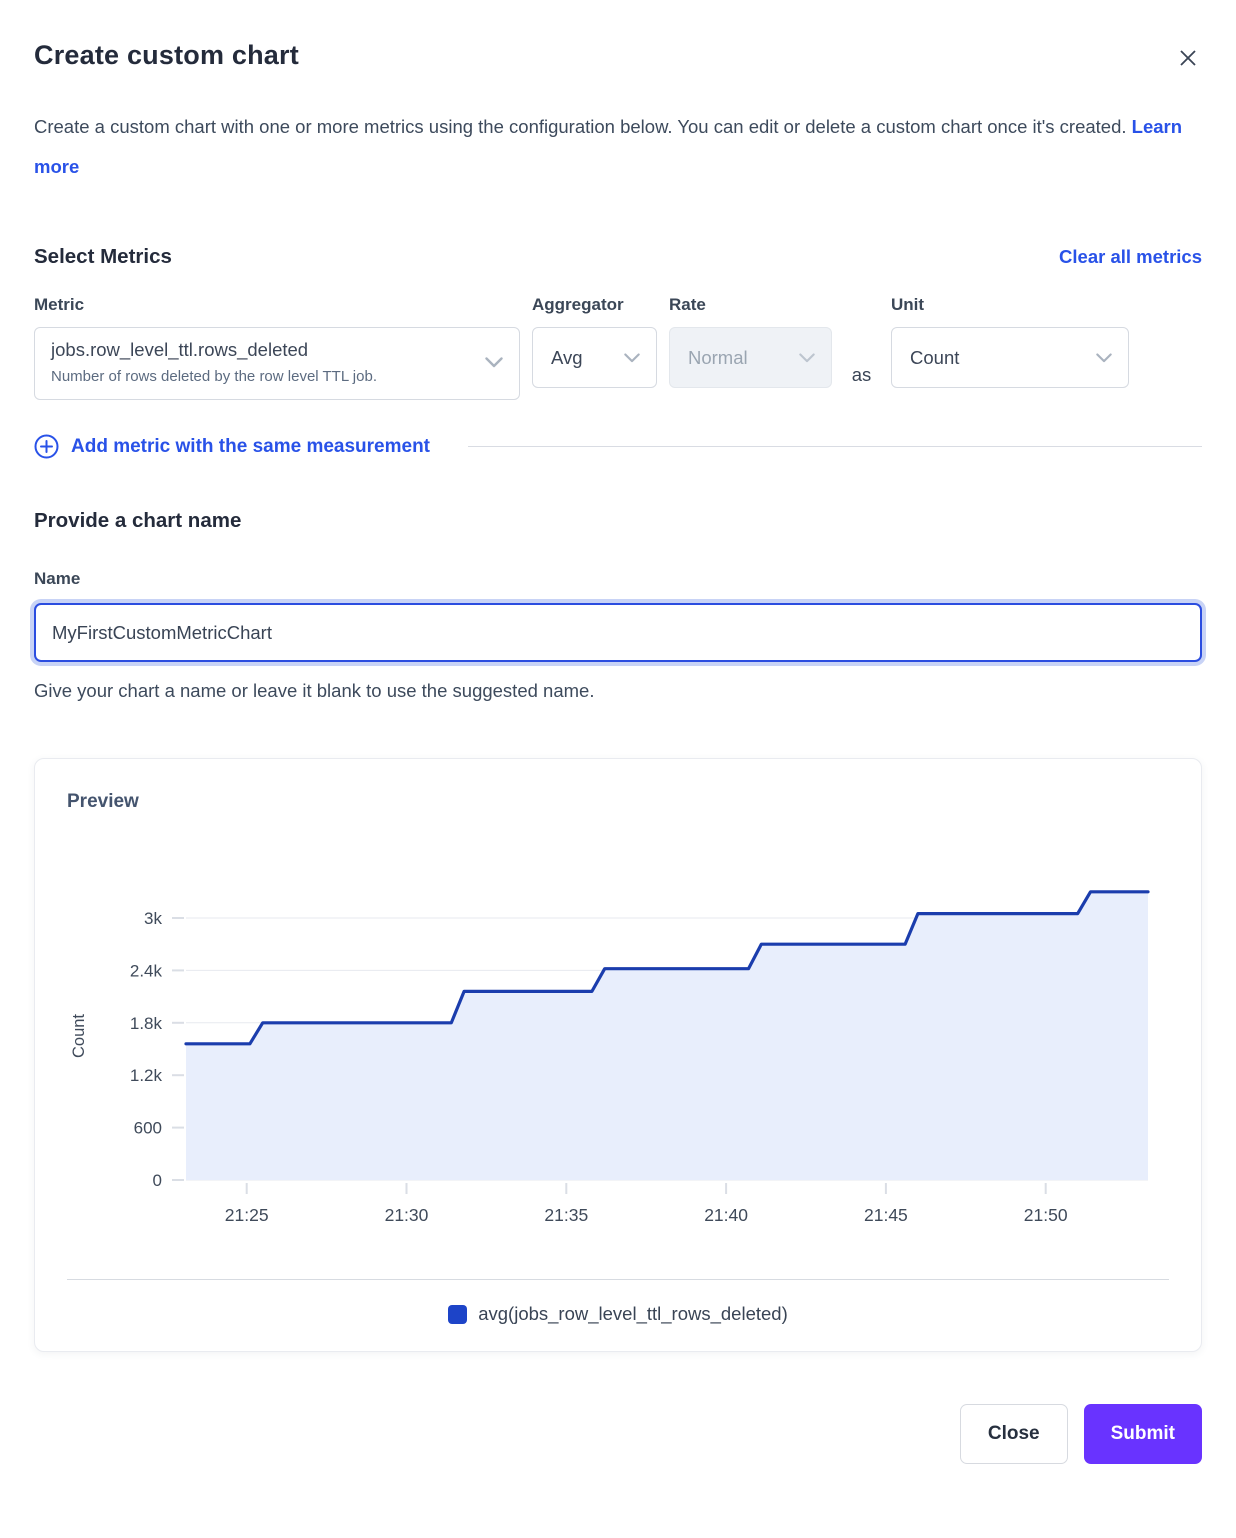 Image resolution: width=1236 pixels, height=1538 pixels. What do you see at coordinates (608, 146) in the screenshot?
I see `learn-more-link: Learn more` at bounding box center [608, 146].